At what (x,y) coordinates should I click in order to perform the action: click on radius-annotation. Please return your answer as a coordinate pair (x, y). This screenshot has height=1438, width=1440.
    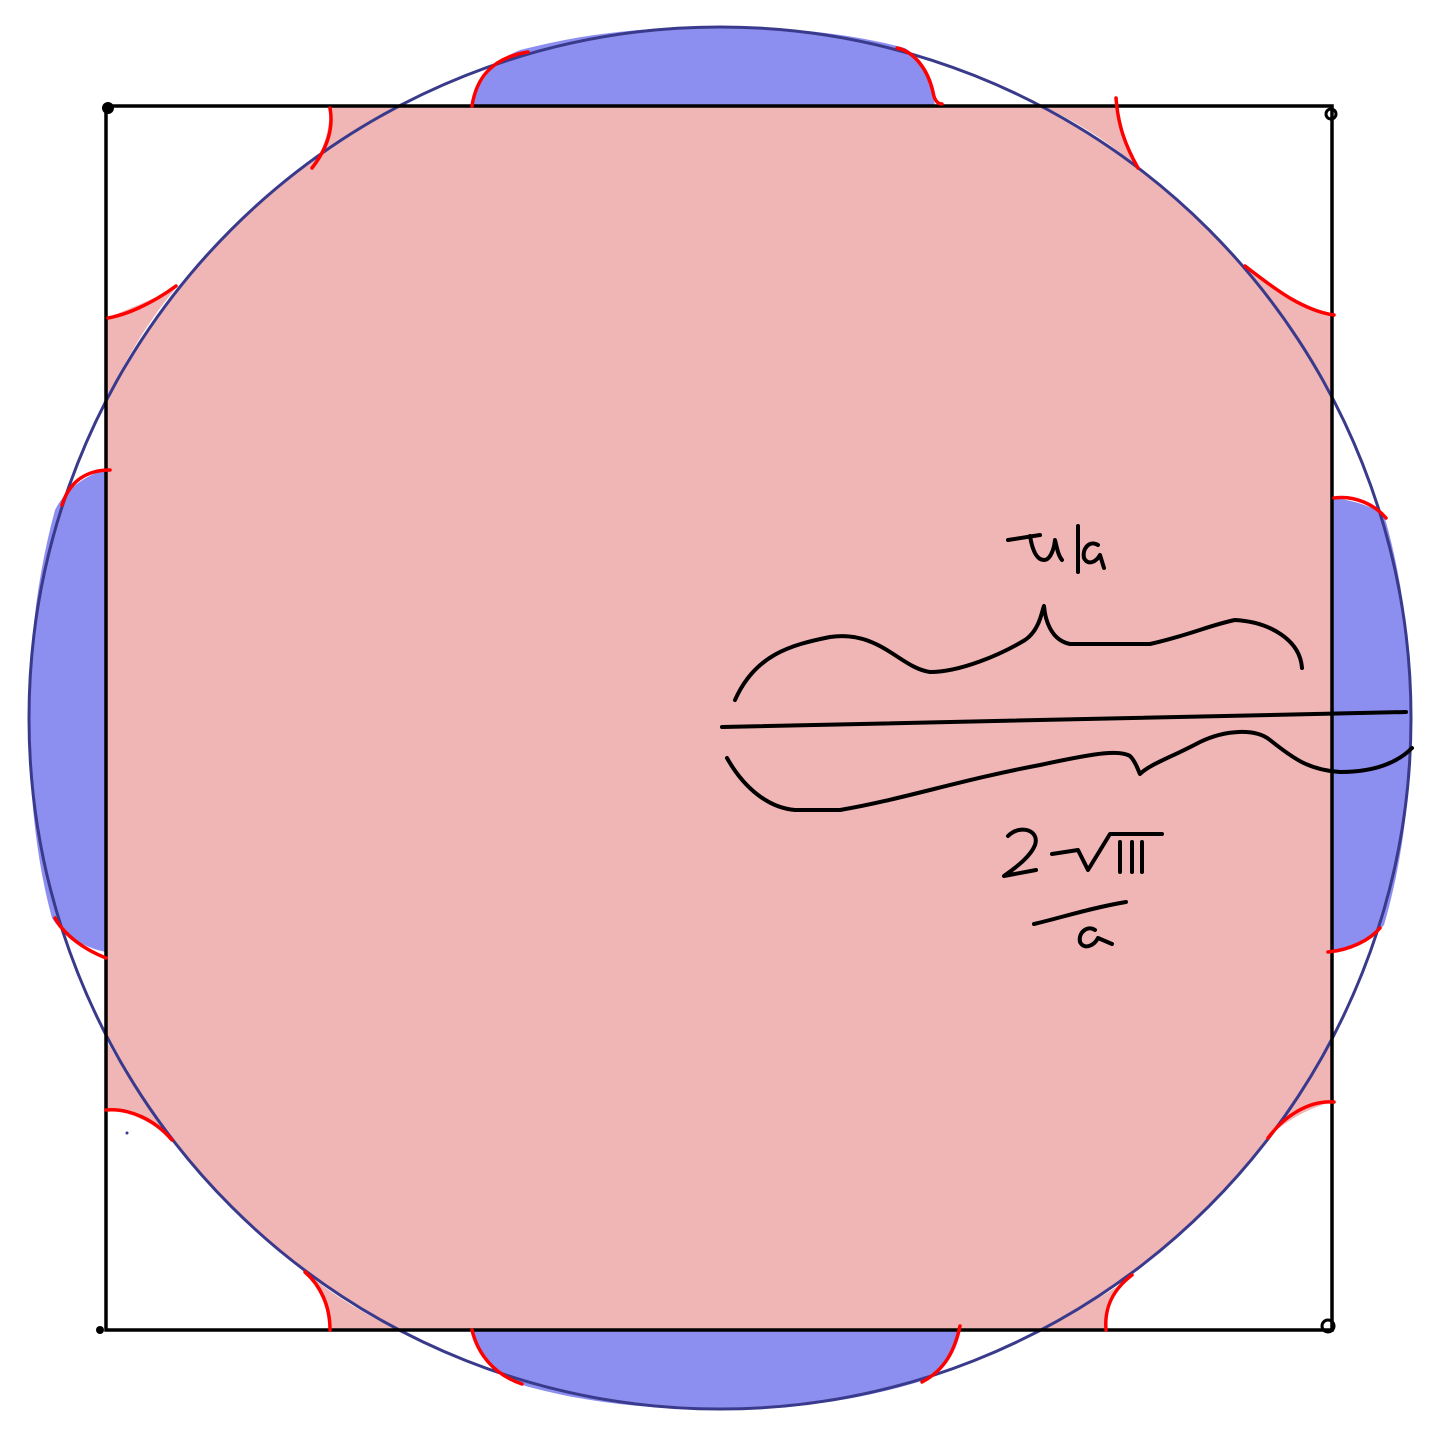
    Looking at the image, I should click on (1067, 736).